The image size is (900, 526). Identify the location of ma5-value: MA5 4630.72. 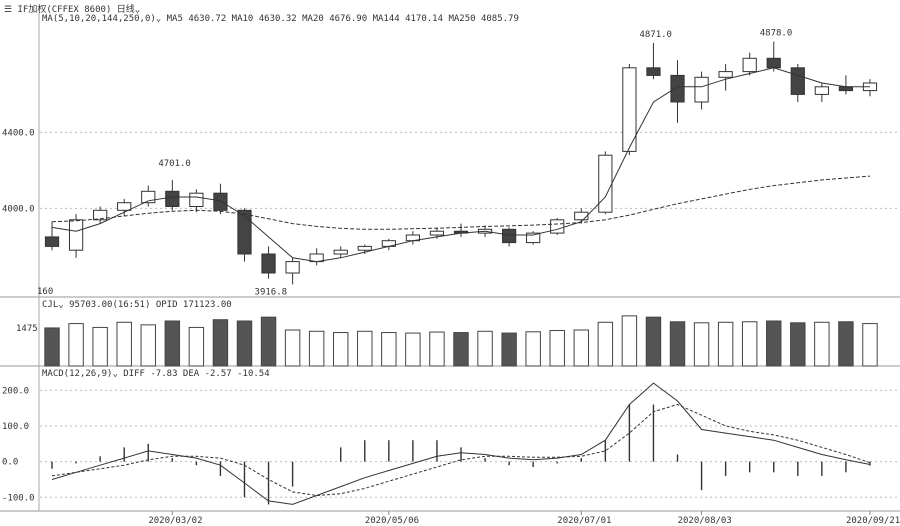
(196, 19).